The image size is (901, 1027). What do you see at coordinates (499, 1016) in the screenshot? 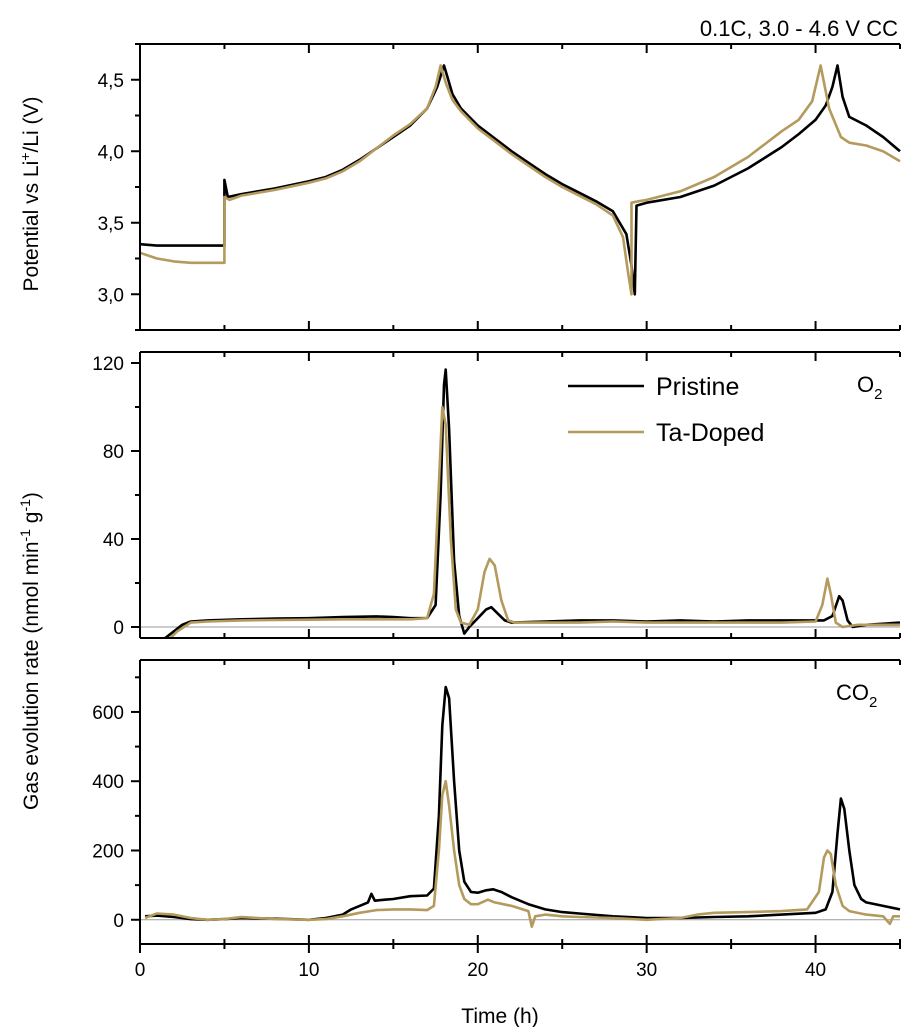
I see `x-axis-title: Time (h)` at bounding box center [499, 1016].